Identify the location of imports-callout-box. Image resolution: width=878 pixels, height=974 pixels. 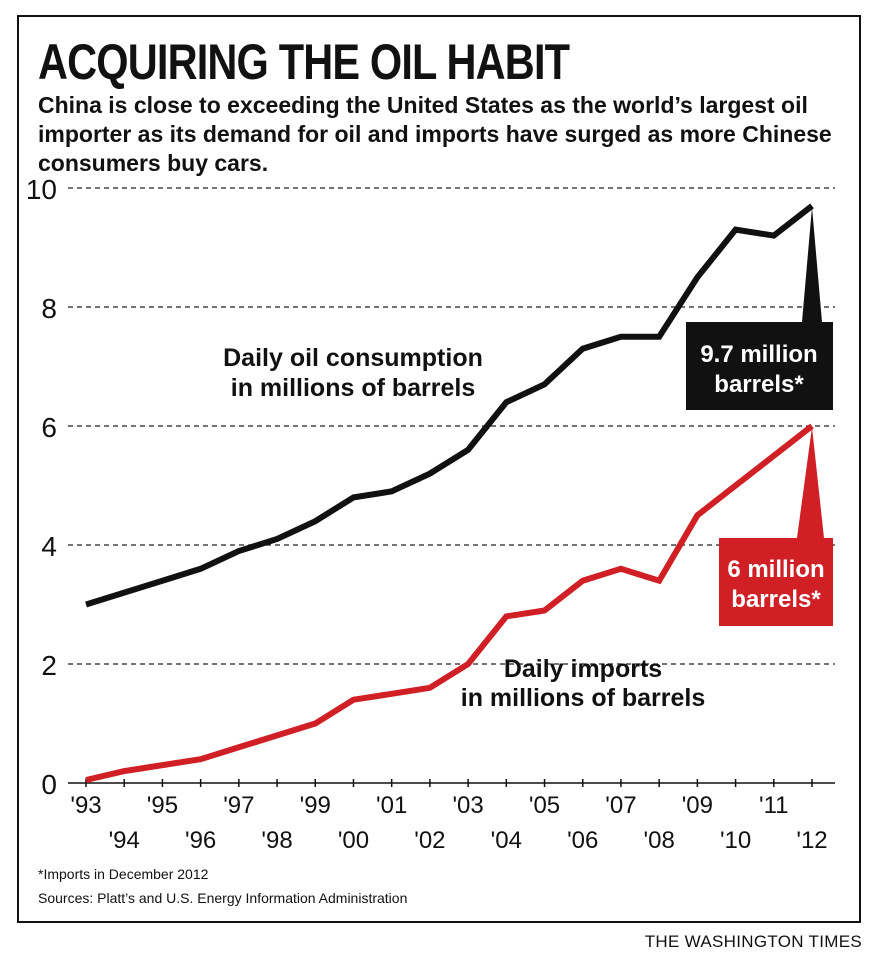
(776, 582).